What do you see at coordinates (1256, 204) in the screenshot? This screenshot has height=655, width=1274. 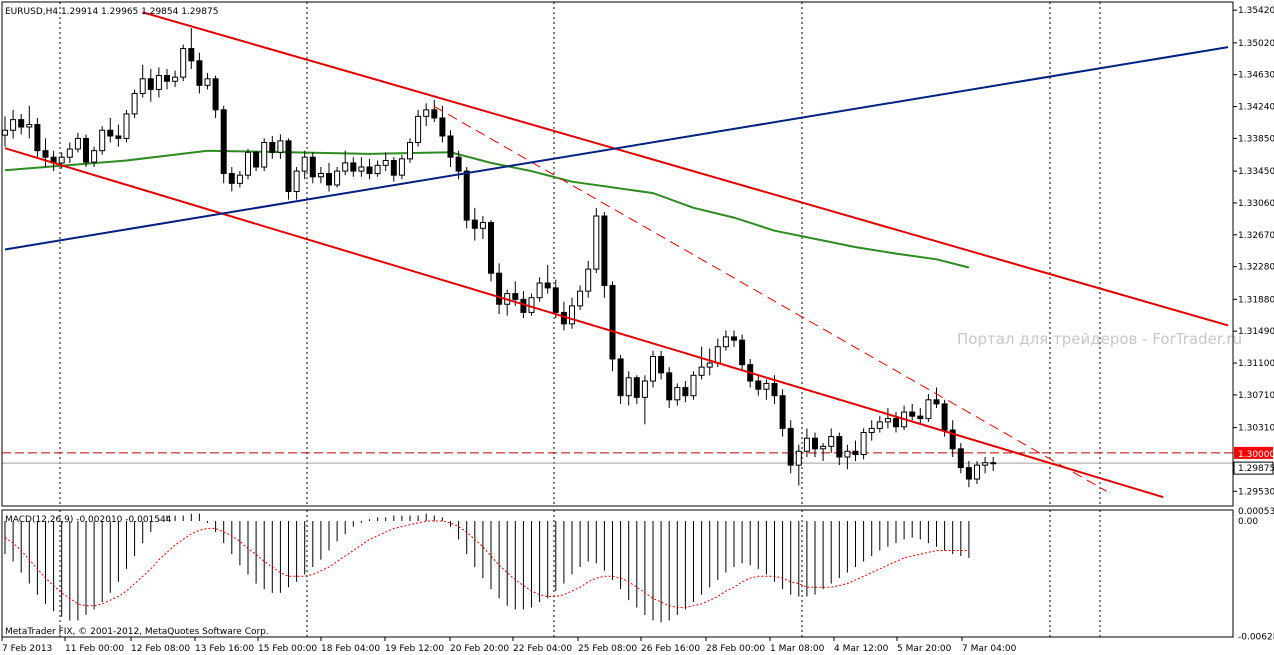 I see `price-tick-label: 1.33060` at bounding box center [1256, 204].